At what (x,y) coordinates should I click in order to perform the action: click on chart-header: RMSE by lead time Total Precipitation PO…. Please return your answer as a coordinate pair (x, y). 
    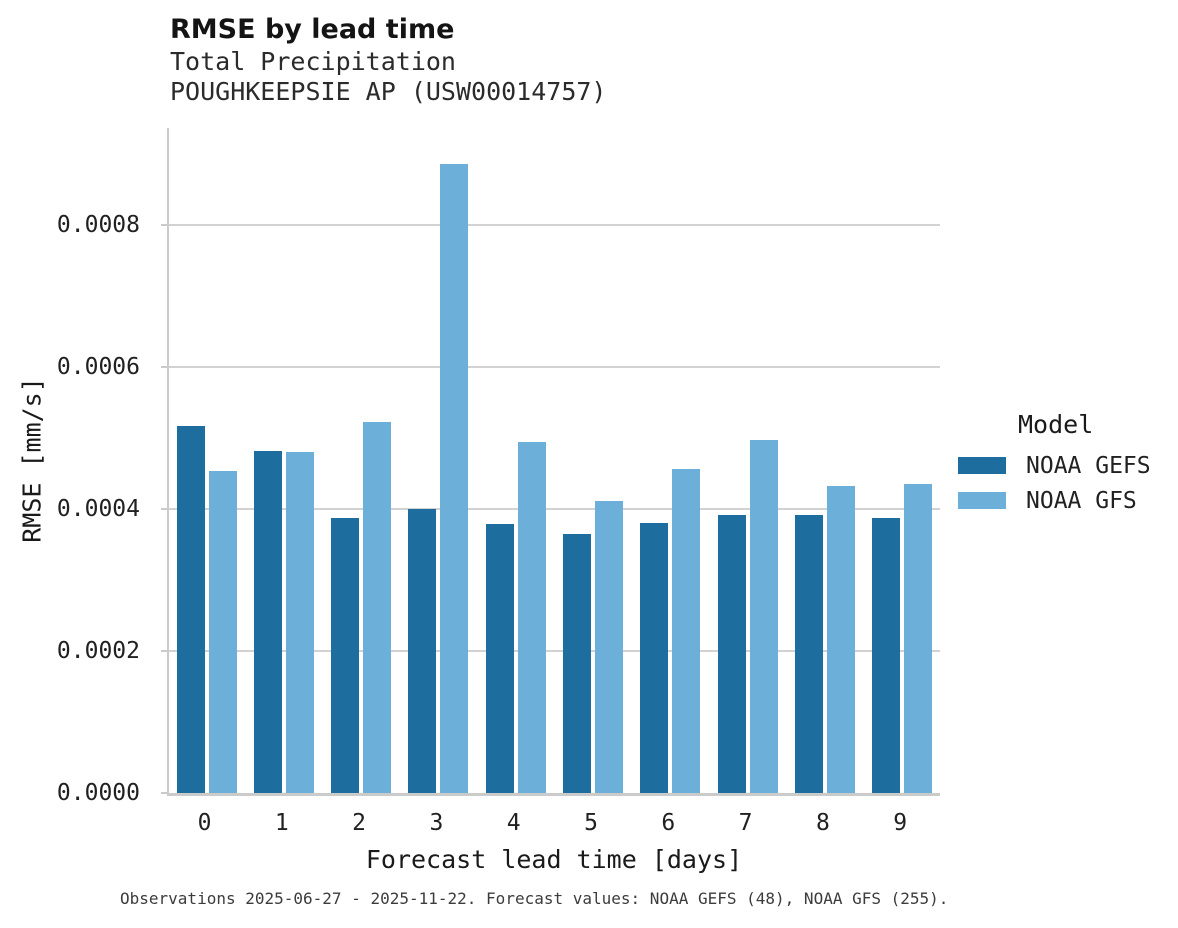
    Looking at the image, I should click on (388, 60).